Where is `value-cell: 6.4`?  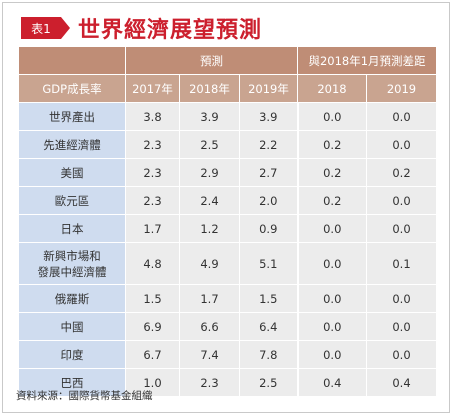
value-cell: 6.4 is located at coordinates (268, 326).